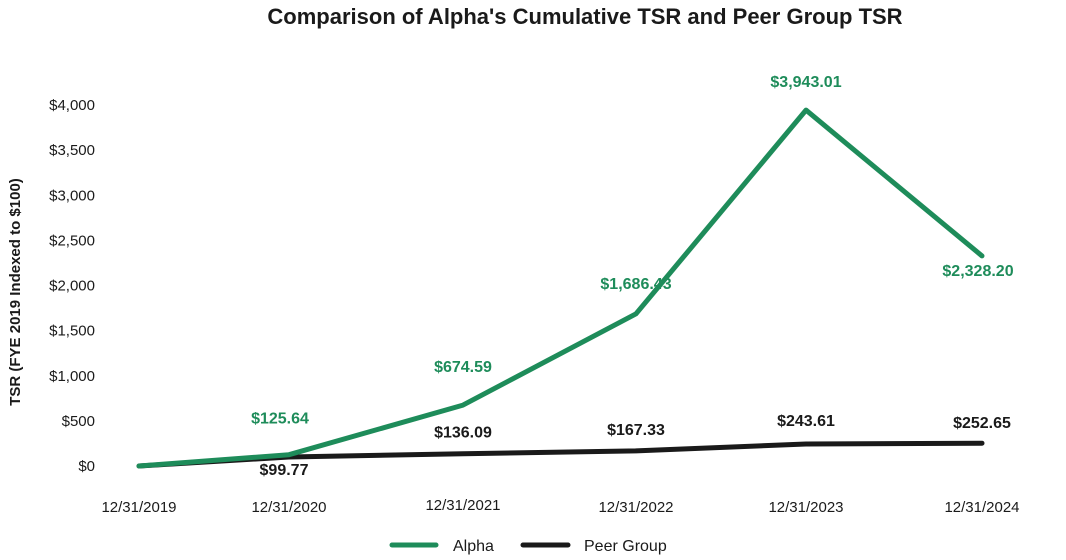 This screenshot has width=1066, height=560. I want to click on data-label-alpha: $674.59, so click(463, 367).